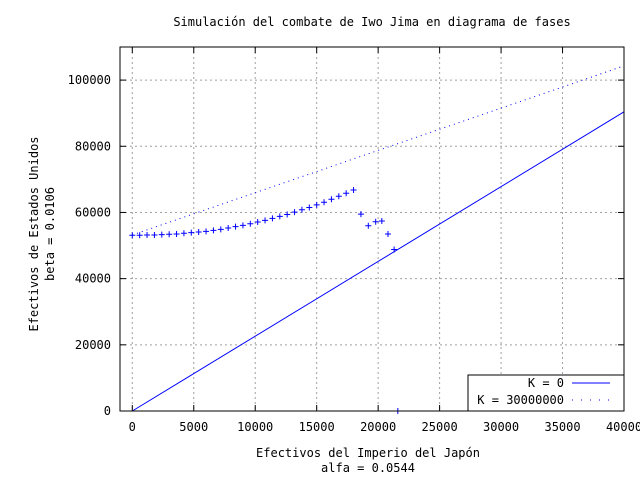 The image size is (640, 480). What do you see at coordinates (368, 468) in the screenshot?
I see `x-axis-sublabel: alfa = 0.0544` at bounding box center [368, 468].